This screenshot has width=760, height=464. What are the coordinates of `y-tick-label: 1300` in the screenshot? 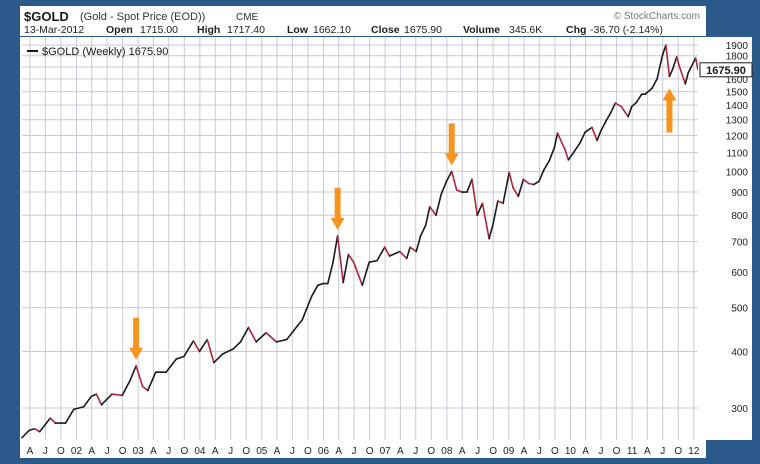 It's located at (737, 121).